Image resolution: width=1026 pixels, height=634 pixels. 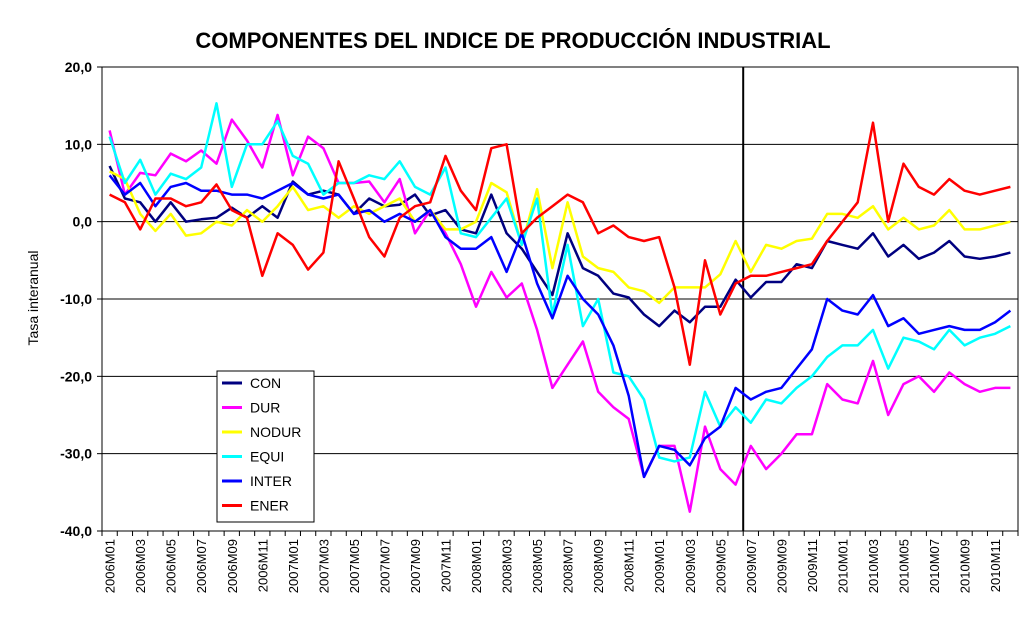 What do you see at coordinates (110, 566) in the screenshot?
I see `x-tick-label: 2006M01` at bounding box center [110, 566].